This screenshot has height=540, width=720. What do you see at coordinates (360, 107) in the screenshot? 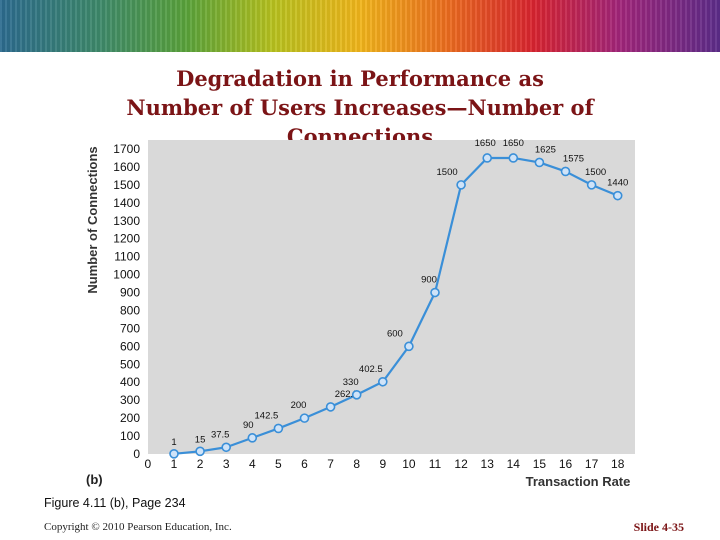
I see `slide-title-line-2: Number of Users Increases—Number of` at bounding box center [360, 107].